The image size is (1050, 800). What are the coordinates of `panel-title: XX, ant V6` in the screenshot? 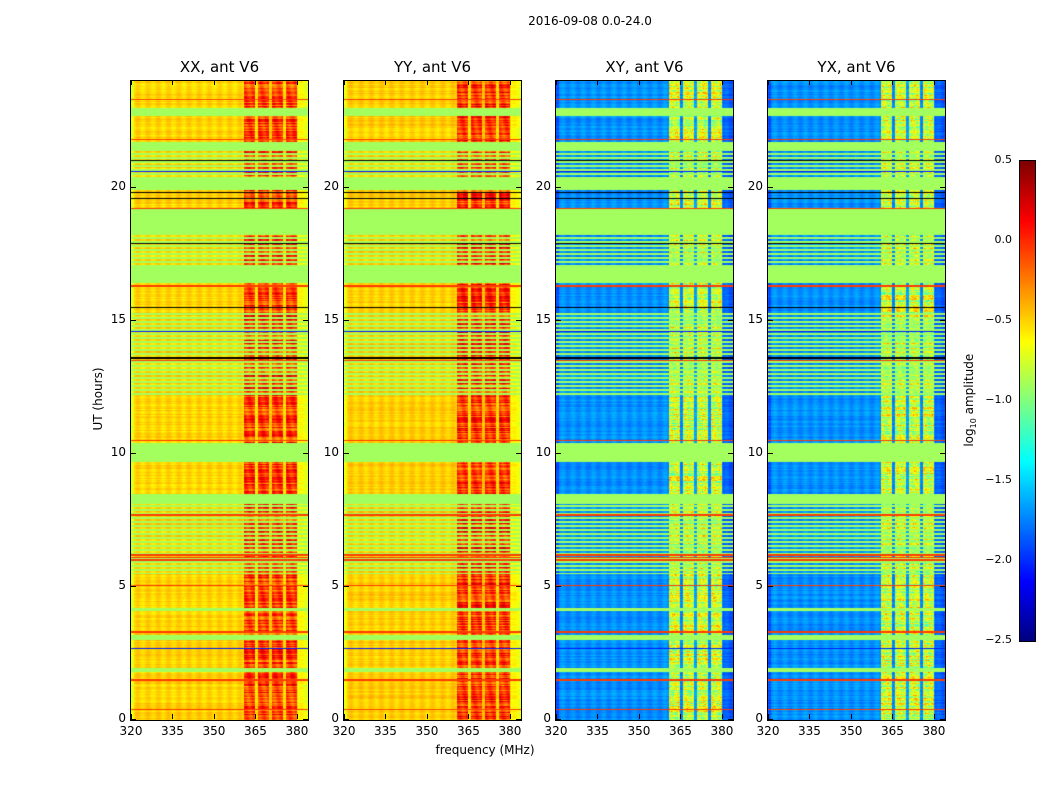 It's located at (219, 67).